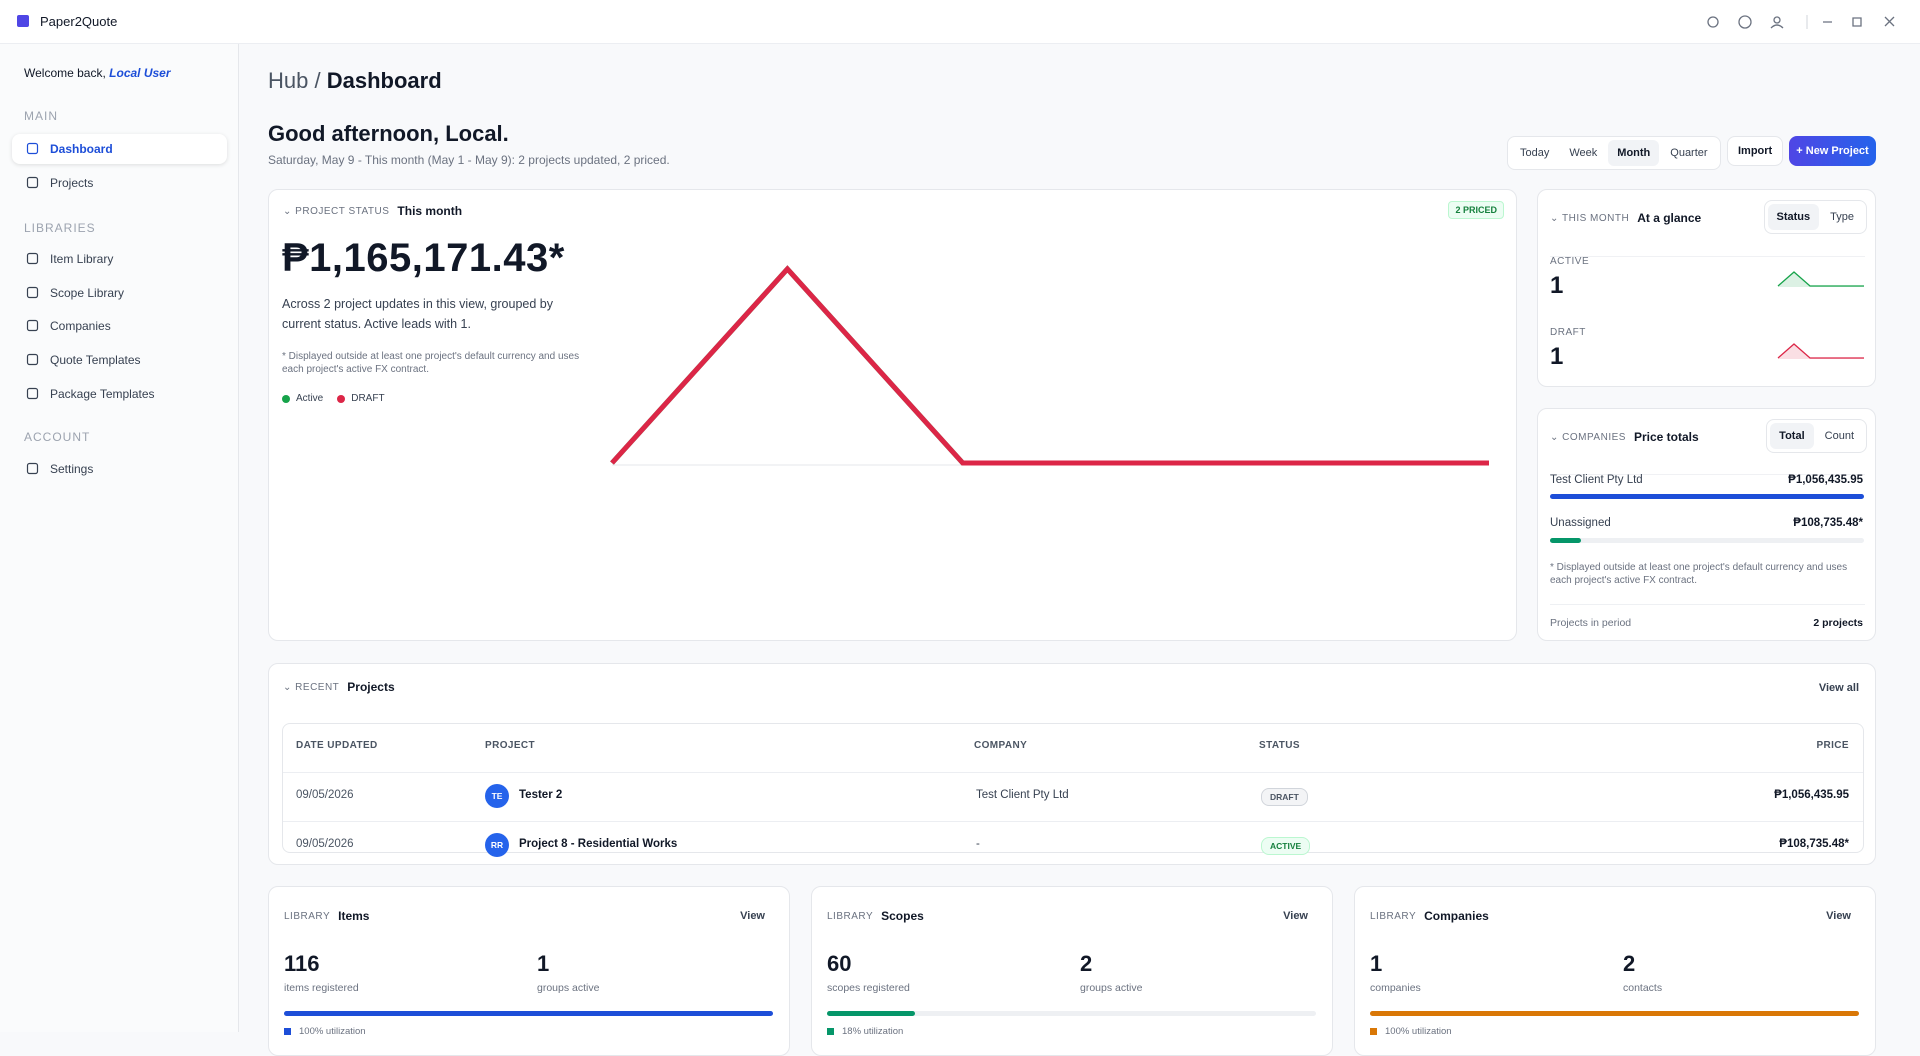 Image resolution: width=1920 pixels, height=1056 pixels. Describe the element at coordinates (41, 116) in the screenshot. I see `section-title: MAIN` at that location.